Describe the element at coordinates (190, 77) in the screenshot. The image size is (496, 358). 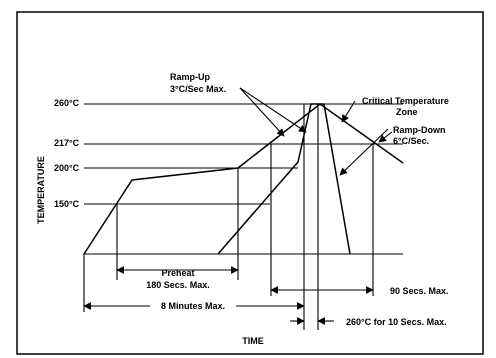
I see `ramp-up-label-line1: Ramp-Up` at that location.